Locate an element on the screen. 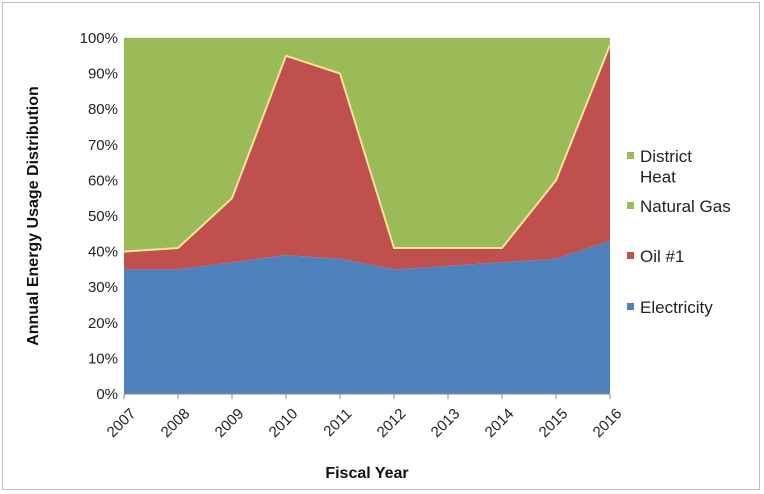  legend-swatch-district-heat is located at coordinates (630, 155).